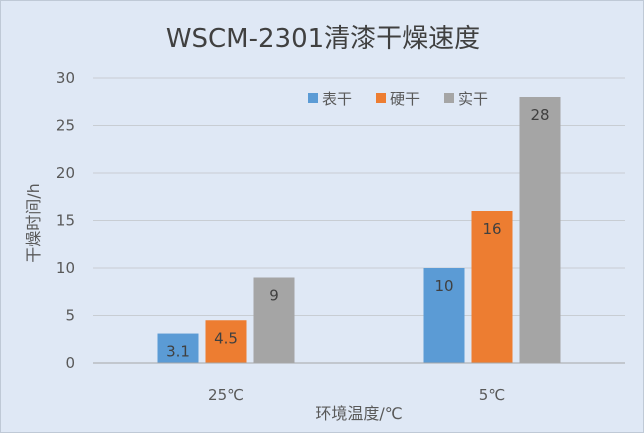 Image resolution: width=644 pixels, height=433 pixels. I want to click on y-tick-label: 30, so click(65, 78).